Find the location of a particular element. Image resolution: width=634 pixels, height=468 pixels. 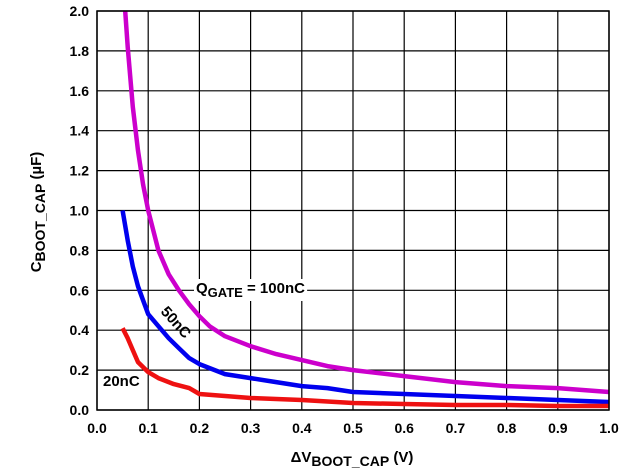

x-tick-label-0: 0.0 is located at coordinates (97, 428).